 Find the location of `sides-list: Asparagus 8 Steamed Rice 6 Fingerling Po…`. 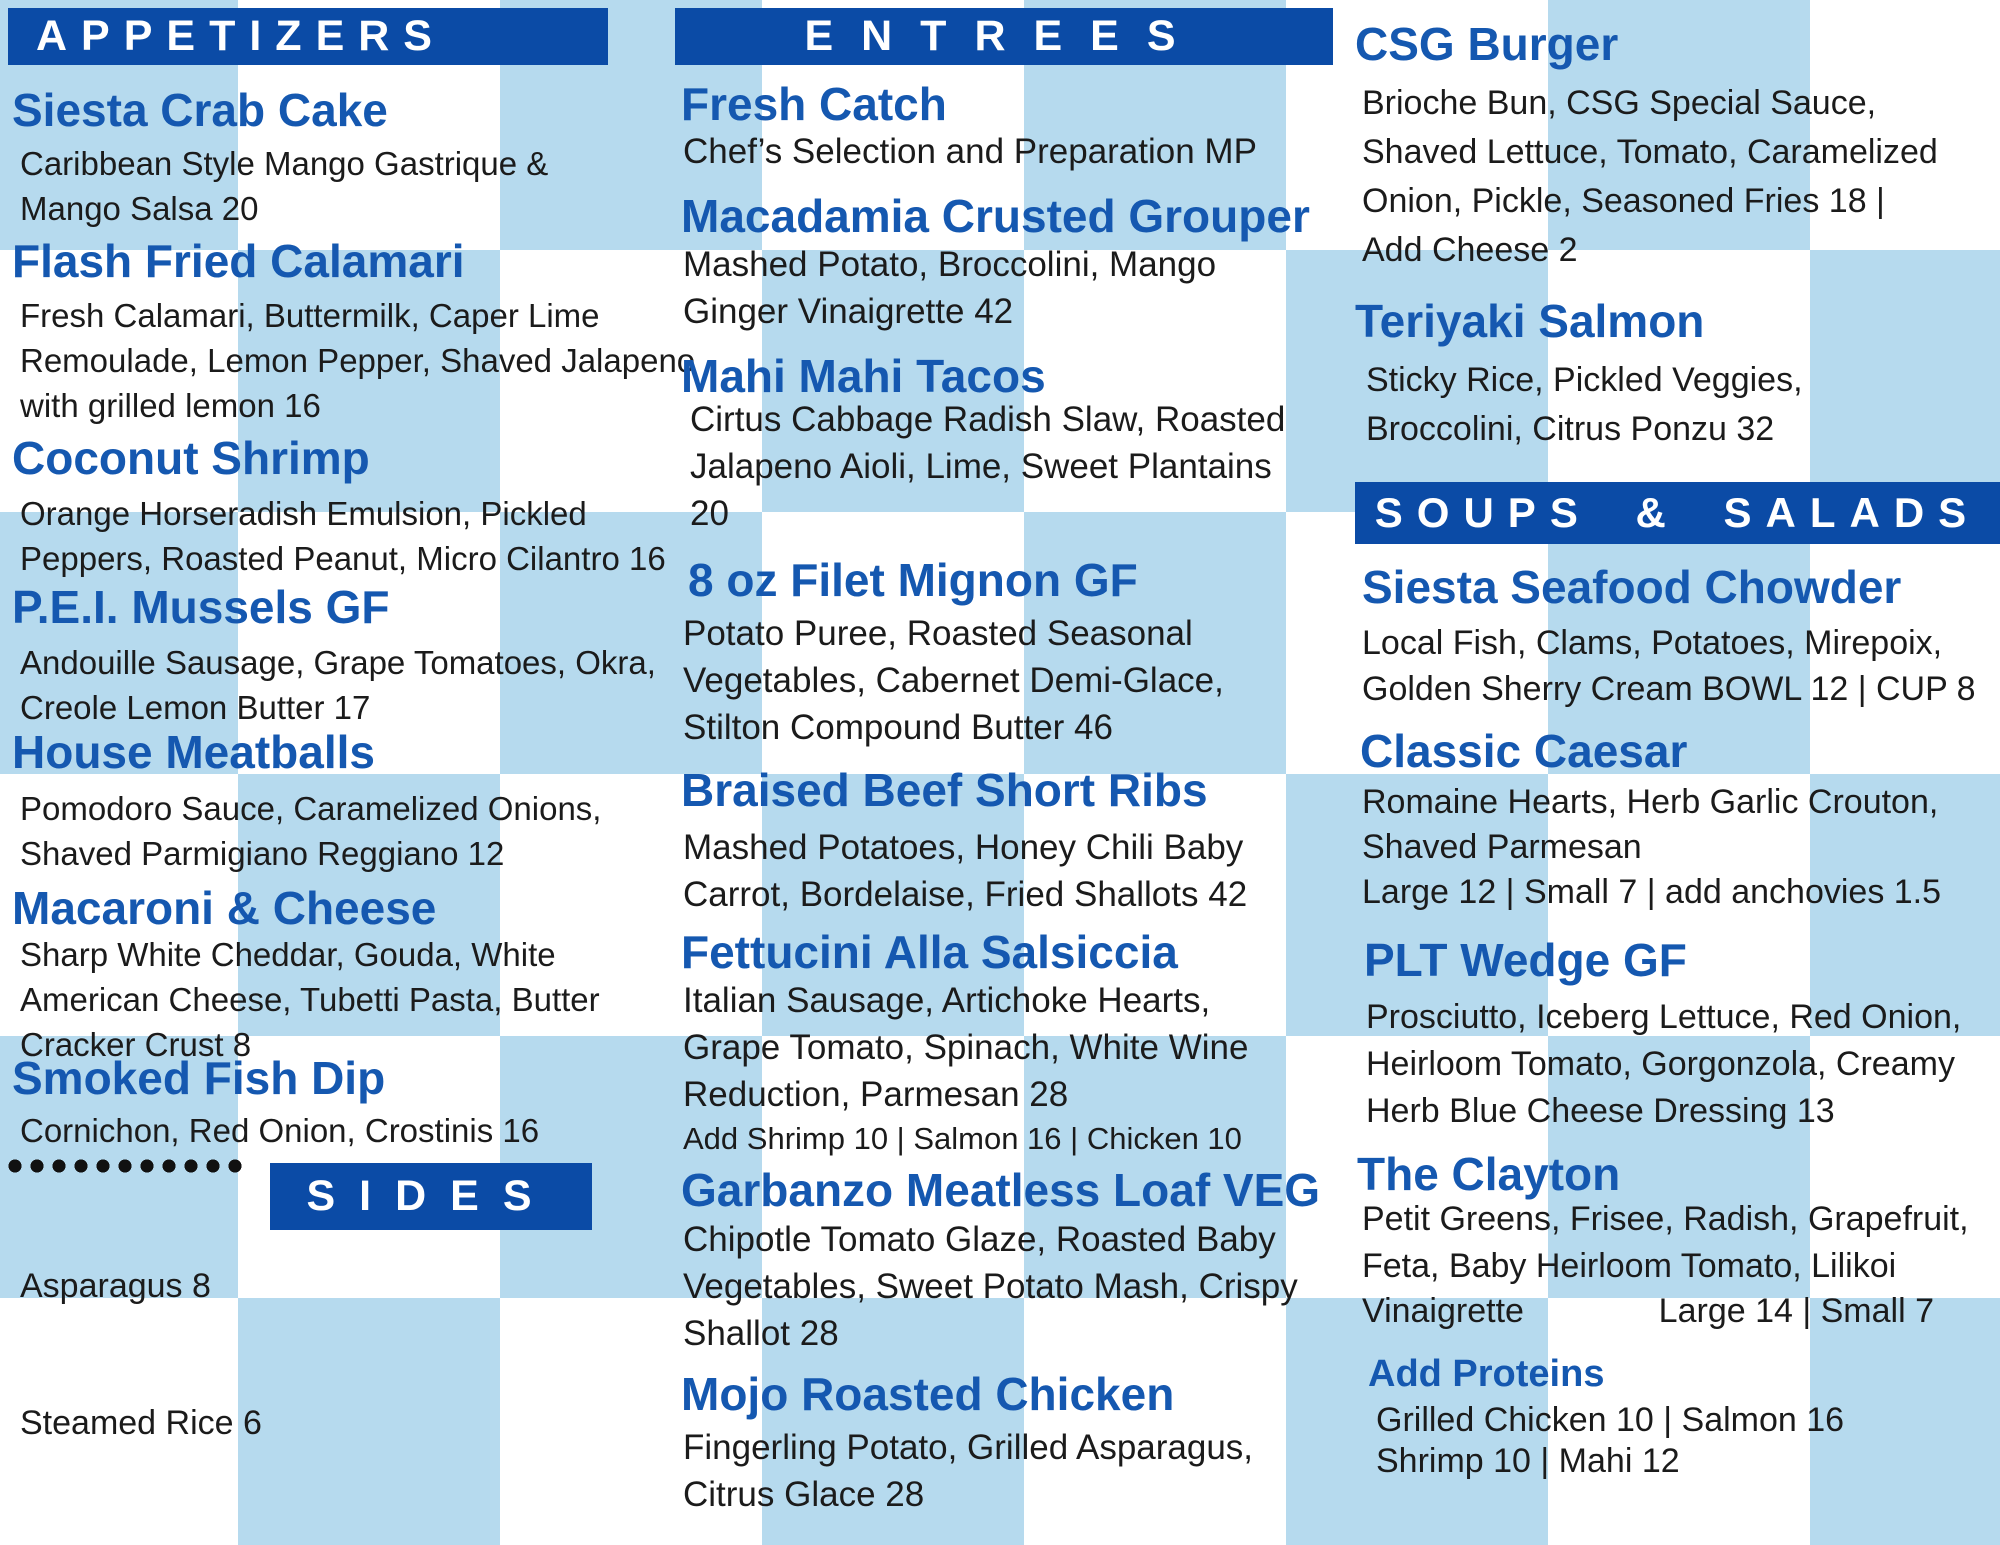

sides-list: Asparagus 8 Steamed Rice 6 Fingerling Po… is located at coordinates (283, 1359).